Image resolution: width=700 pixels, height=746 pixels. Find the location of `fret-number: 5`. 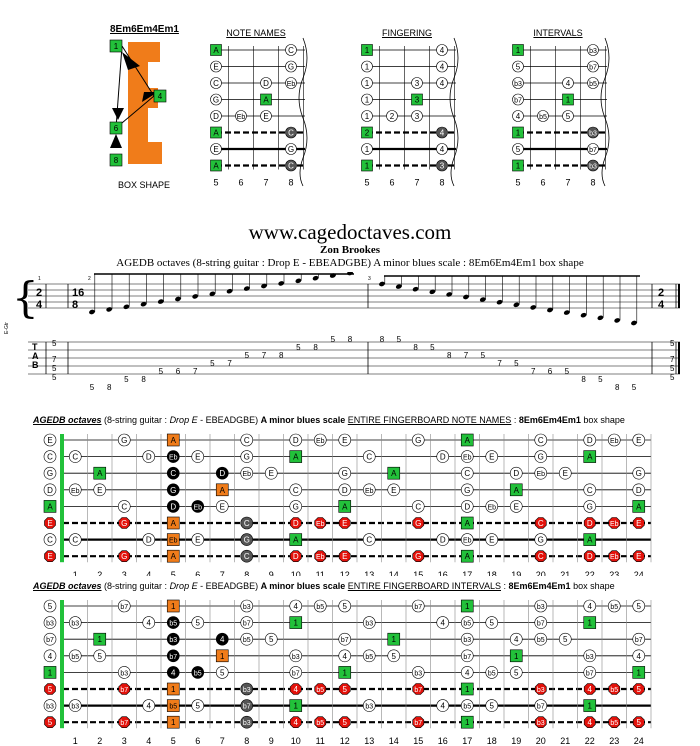

fret-number: 5 is located at coordinates (517, 183).